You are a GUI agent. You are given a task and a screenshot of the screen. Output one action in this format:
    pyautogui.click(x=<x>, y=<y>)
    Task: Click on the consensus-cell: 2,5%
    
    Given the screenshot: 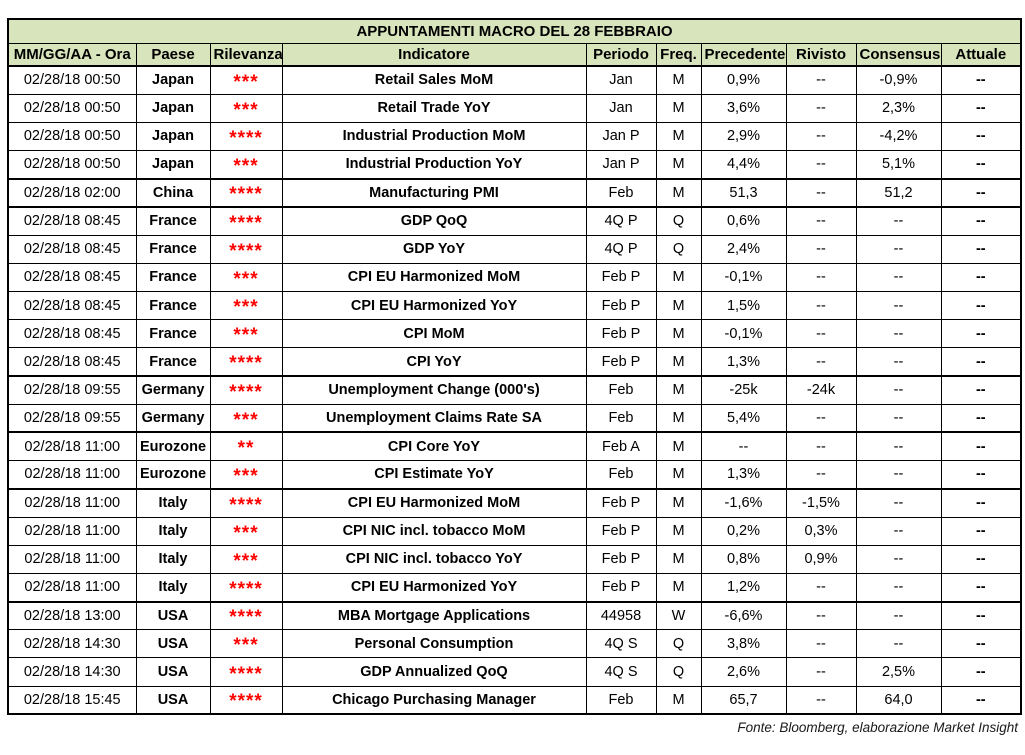 What is the action you would take?
    pyautogui.click(x=898, y=672)
    